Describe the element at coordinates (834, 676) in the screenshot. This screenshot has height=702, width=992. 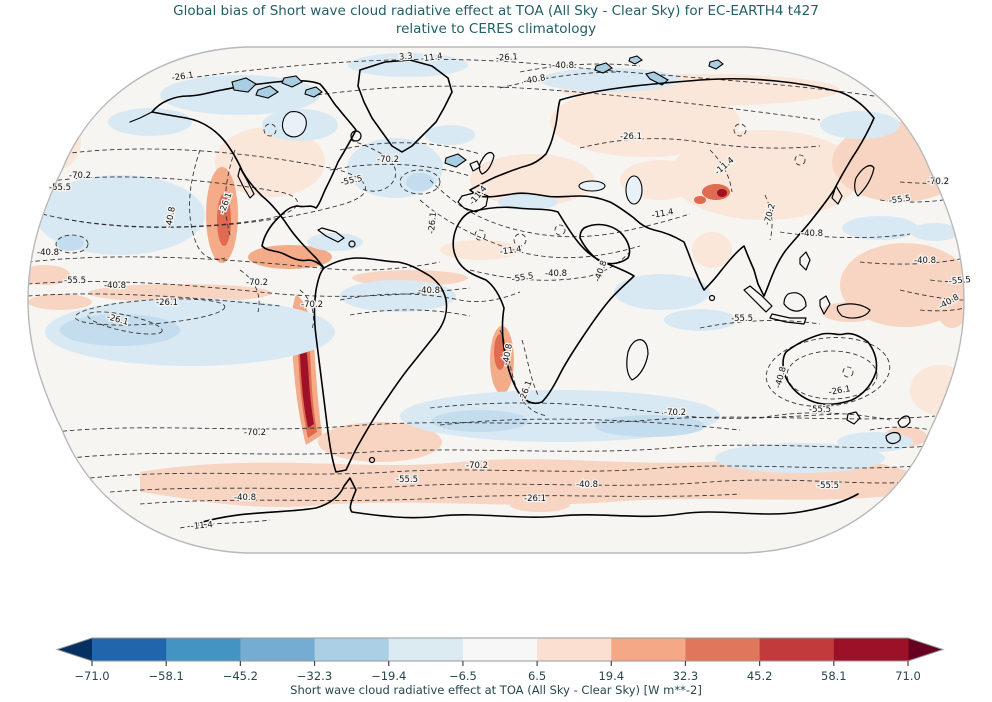
I see `colorbar-tick-label: 58.1` at that location.